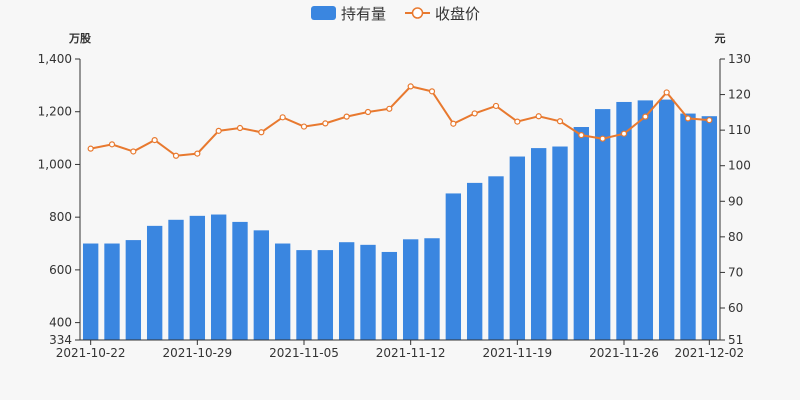 This screenshot has height=400, width=800. I want to click on x-tick-label: 2021-11-26, so click(624, 353).